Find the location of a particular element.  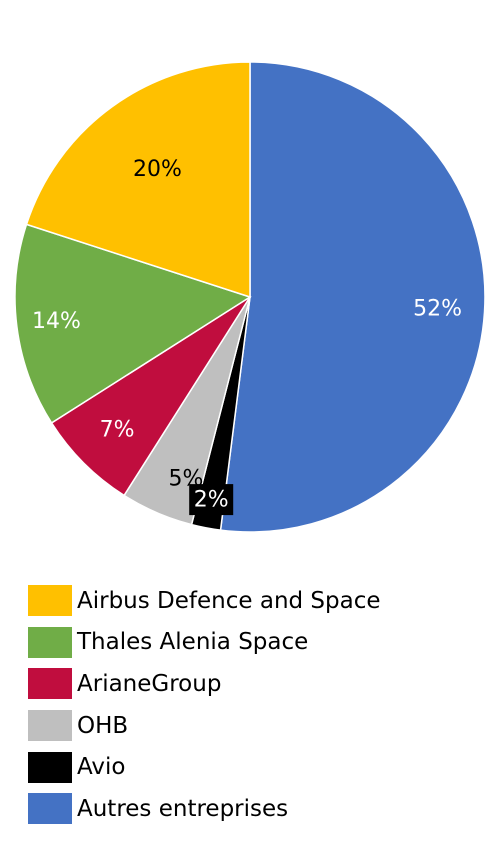

legend-item-ohb: OHB is located at coordinates (258, 726).